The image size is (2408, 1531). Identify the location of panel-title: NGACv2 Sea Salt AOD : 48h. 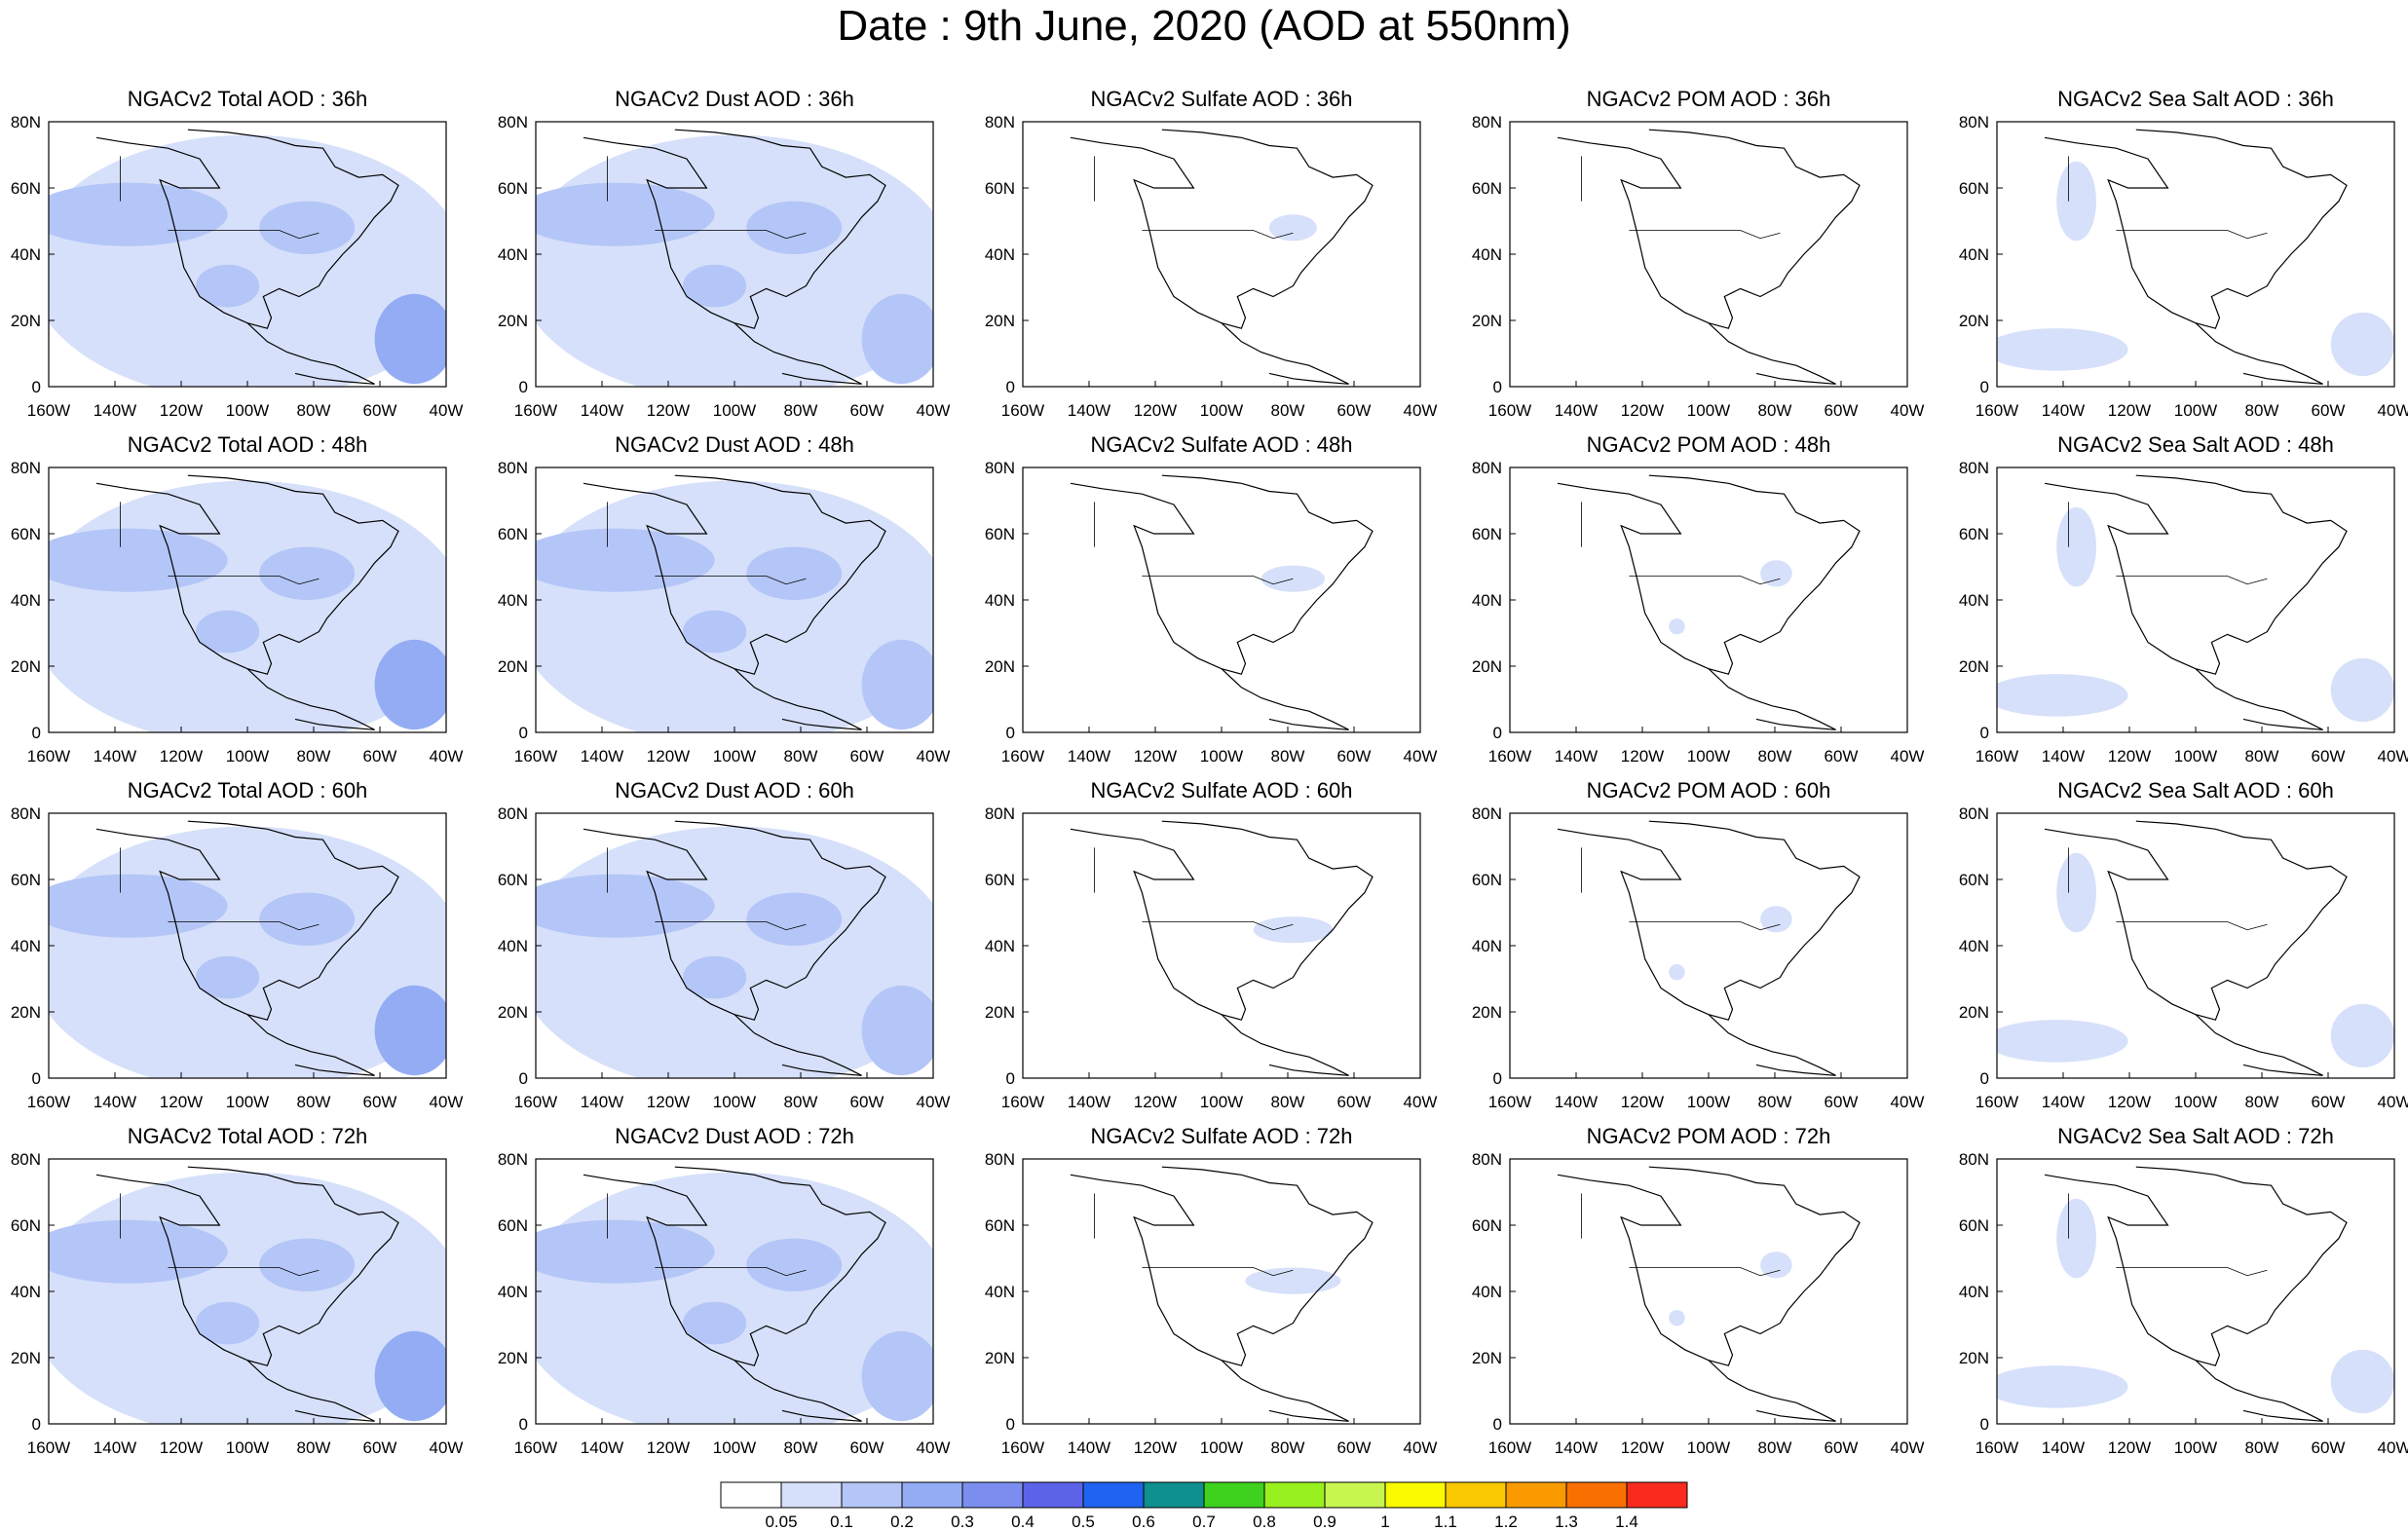
(2195, 444).